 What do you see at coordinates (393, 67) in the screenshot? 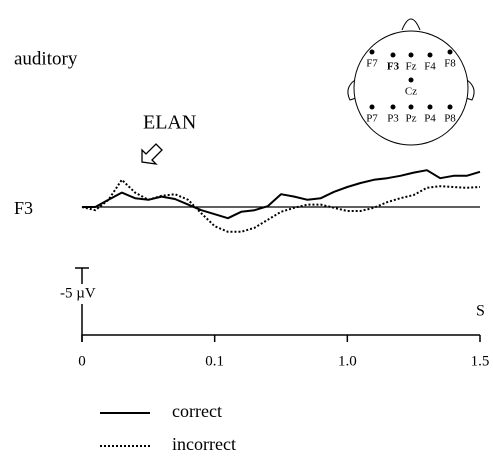
I see `electrode-label: F3` at bounding box center [393, 67].